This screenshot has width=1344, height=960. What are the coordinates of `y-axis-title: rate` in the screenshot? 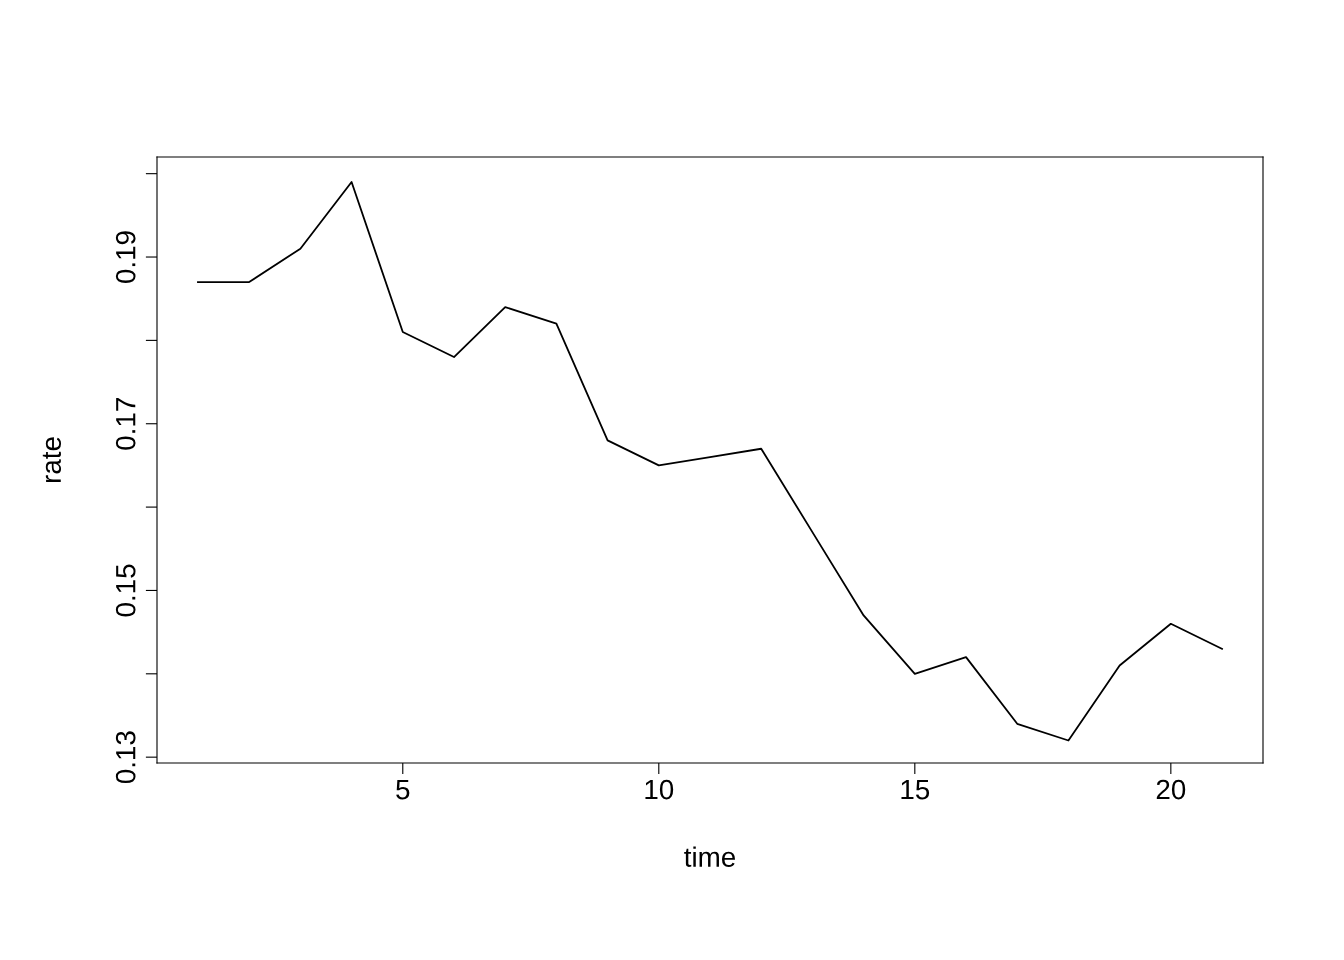 It's located at (52, 460).